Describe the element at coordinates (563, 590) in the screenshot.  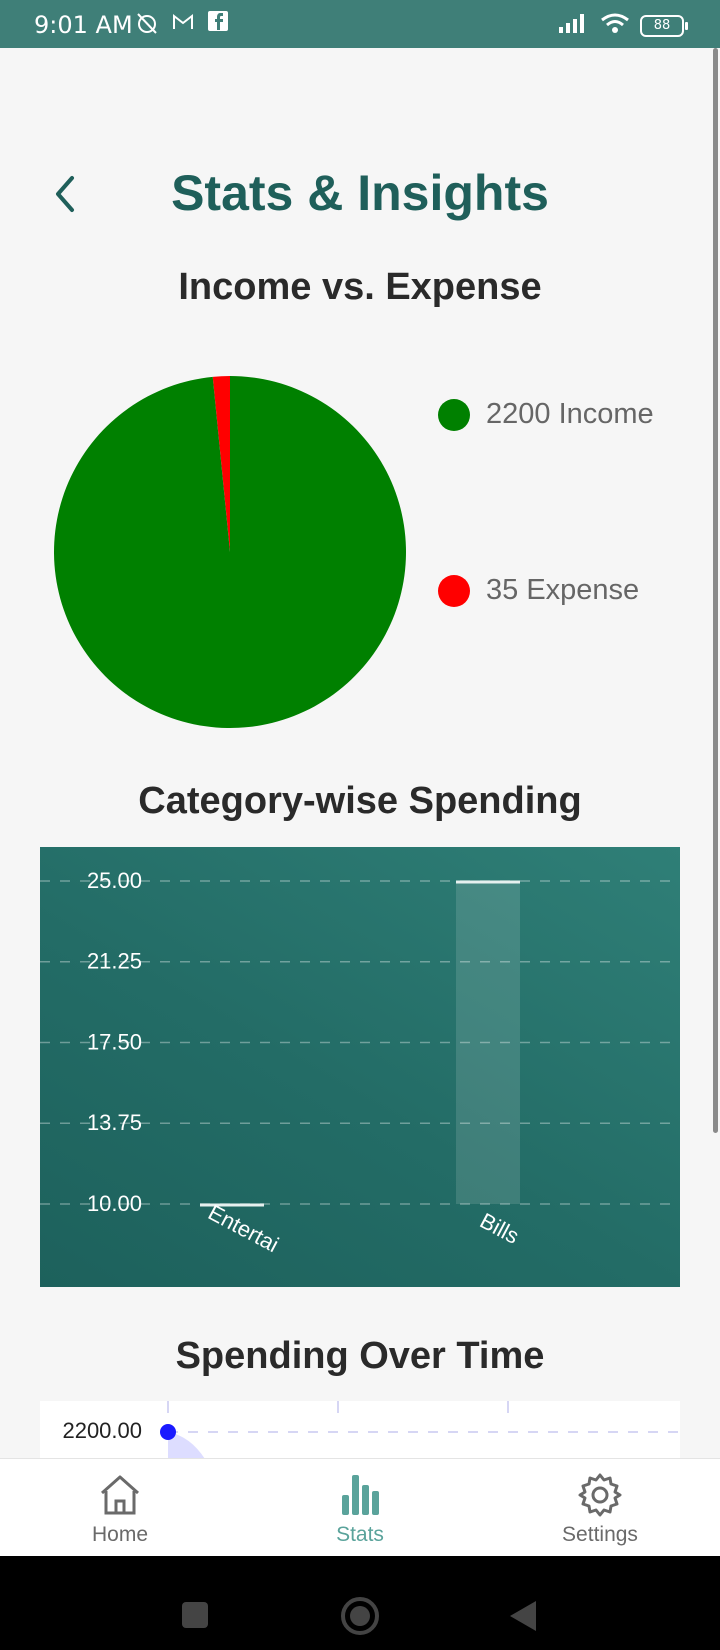
I see `legend-expense-label: 35 Expense` at that location.